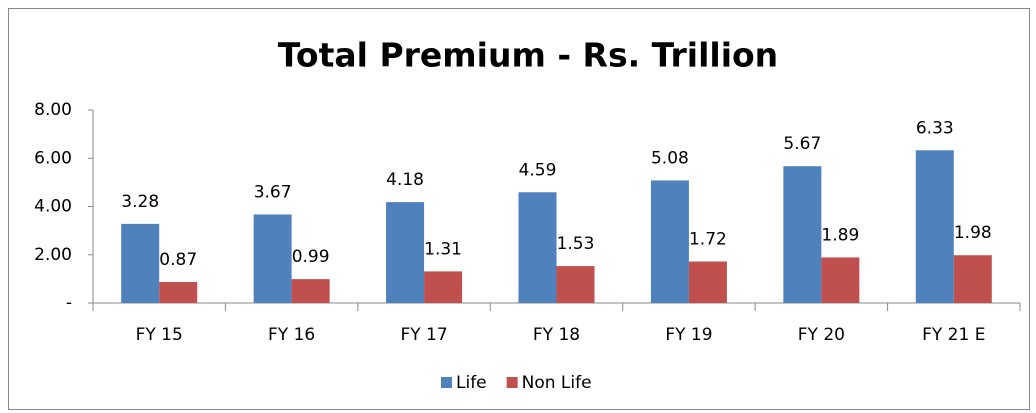 The image size is (1036, 413). Describe the element at coordinates (53, 255) in the screenshot. I see `y-tick-label: 2.00` at that location.